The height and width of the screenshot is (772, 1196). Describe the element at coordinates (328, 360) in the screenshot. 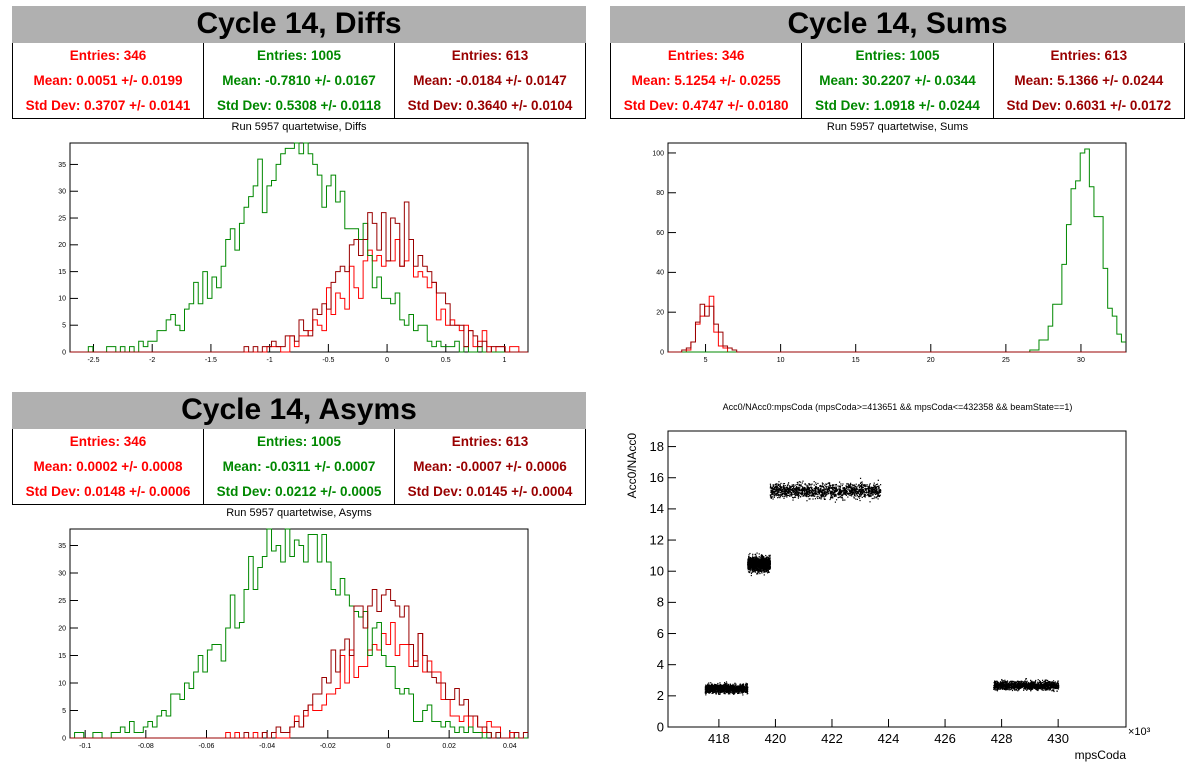

I see `x-tick-label: -0.5` at that location.